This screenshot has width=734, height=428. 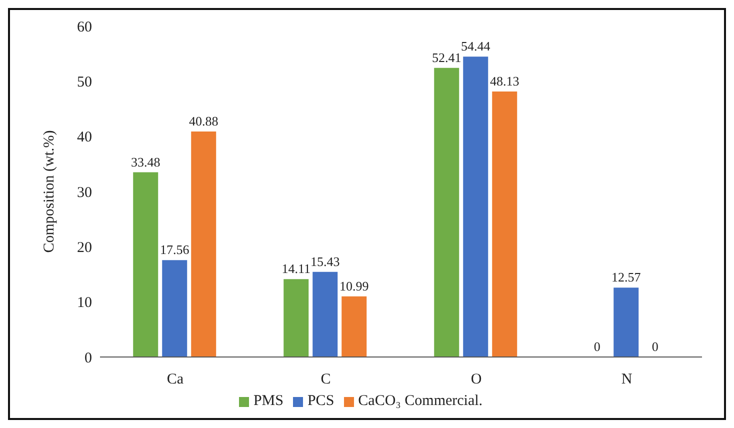 What do you see at coordinates (49, 191) in the screenshot?
I see `y-axis-title: Composition (wt.%)` at bounding box center [49, 191].